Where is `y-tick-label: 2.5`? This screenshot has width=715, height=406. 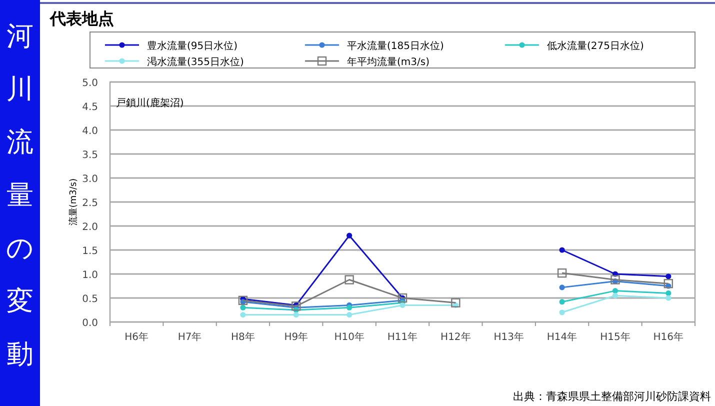 y-tick-label: 2.5 is located at coordinates (90, 203).